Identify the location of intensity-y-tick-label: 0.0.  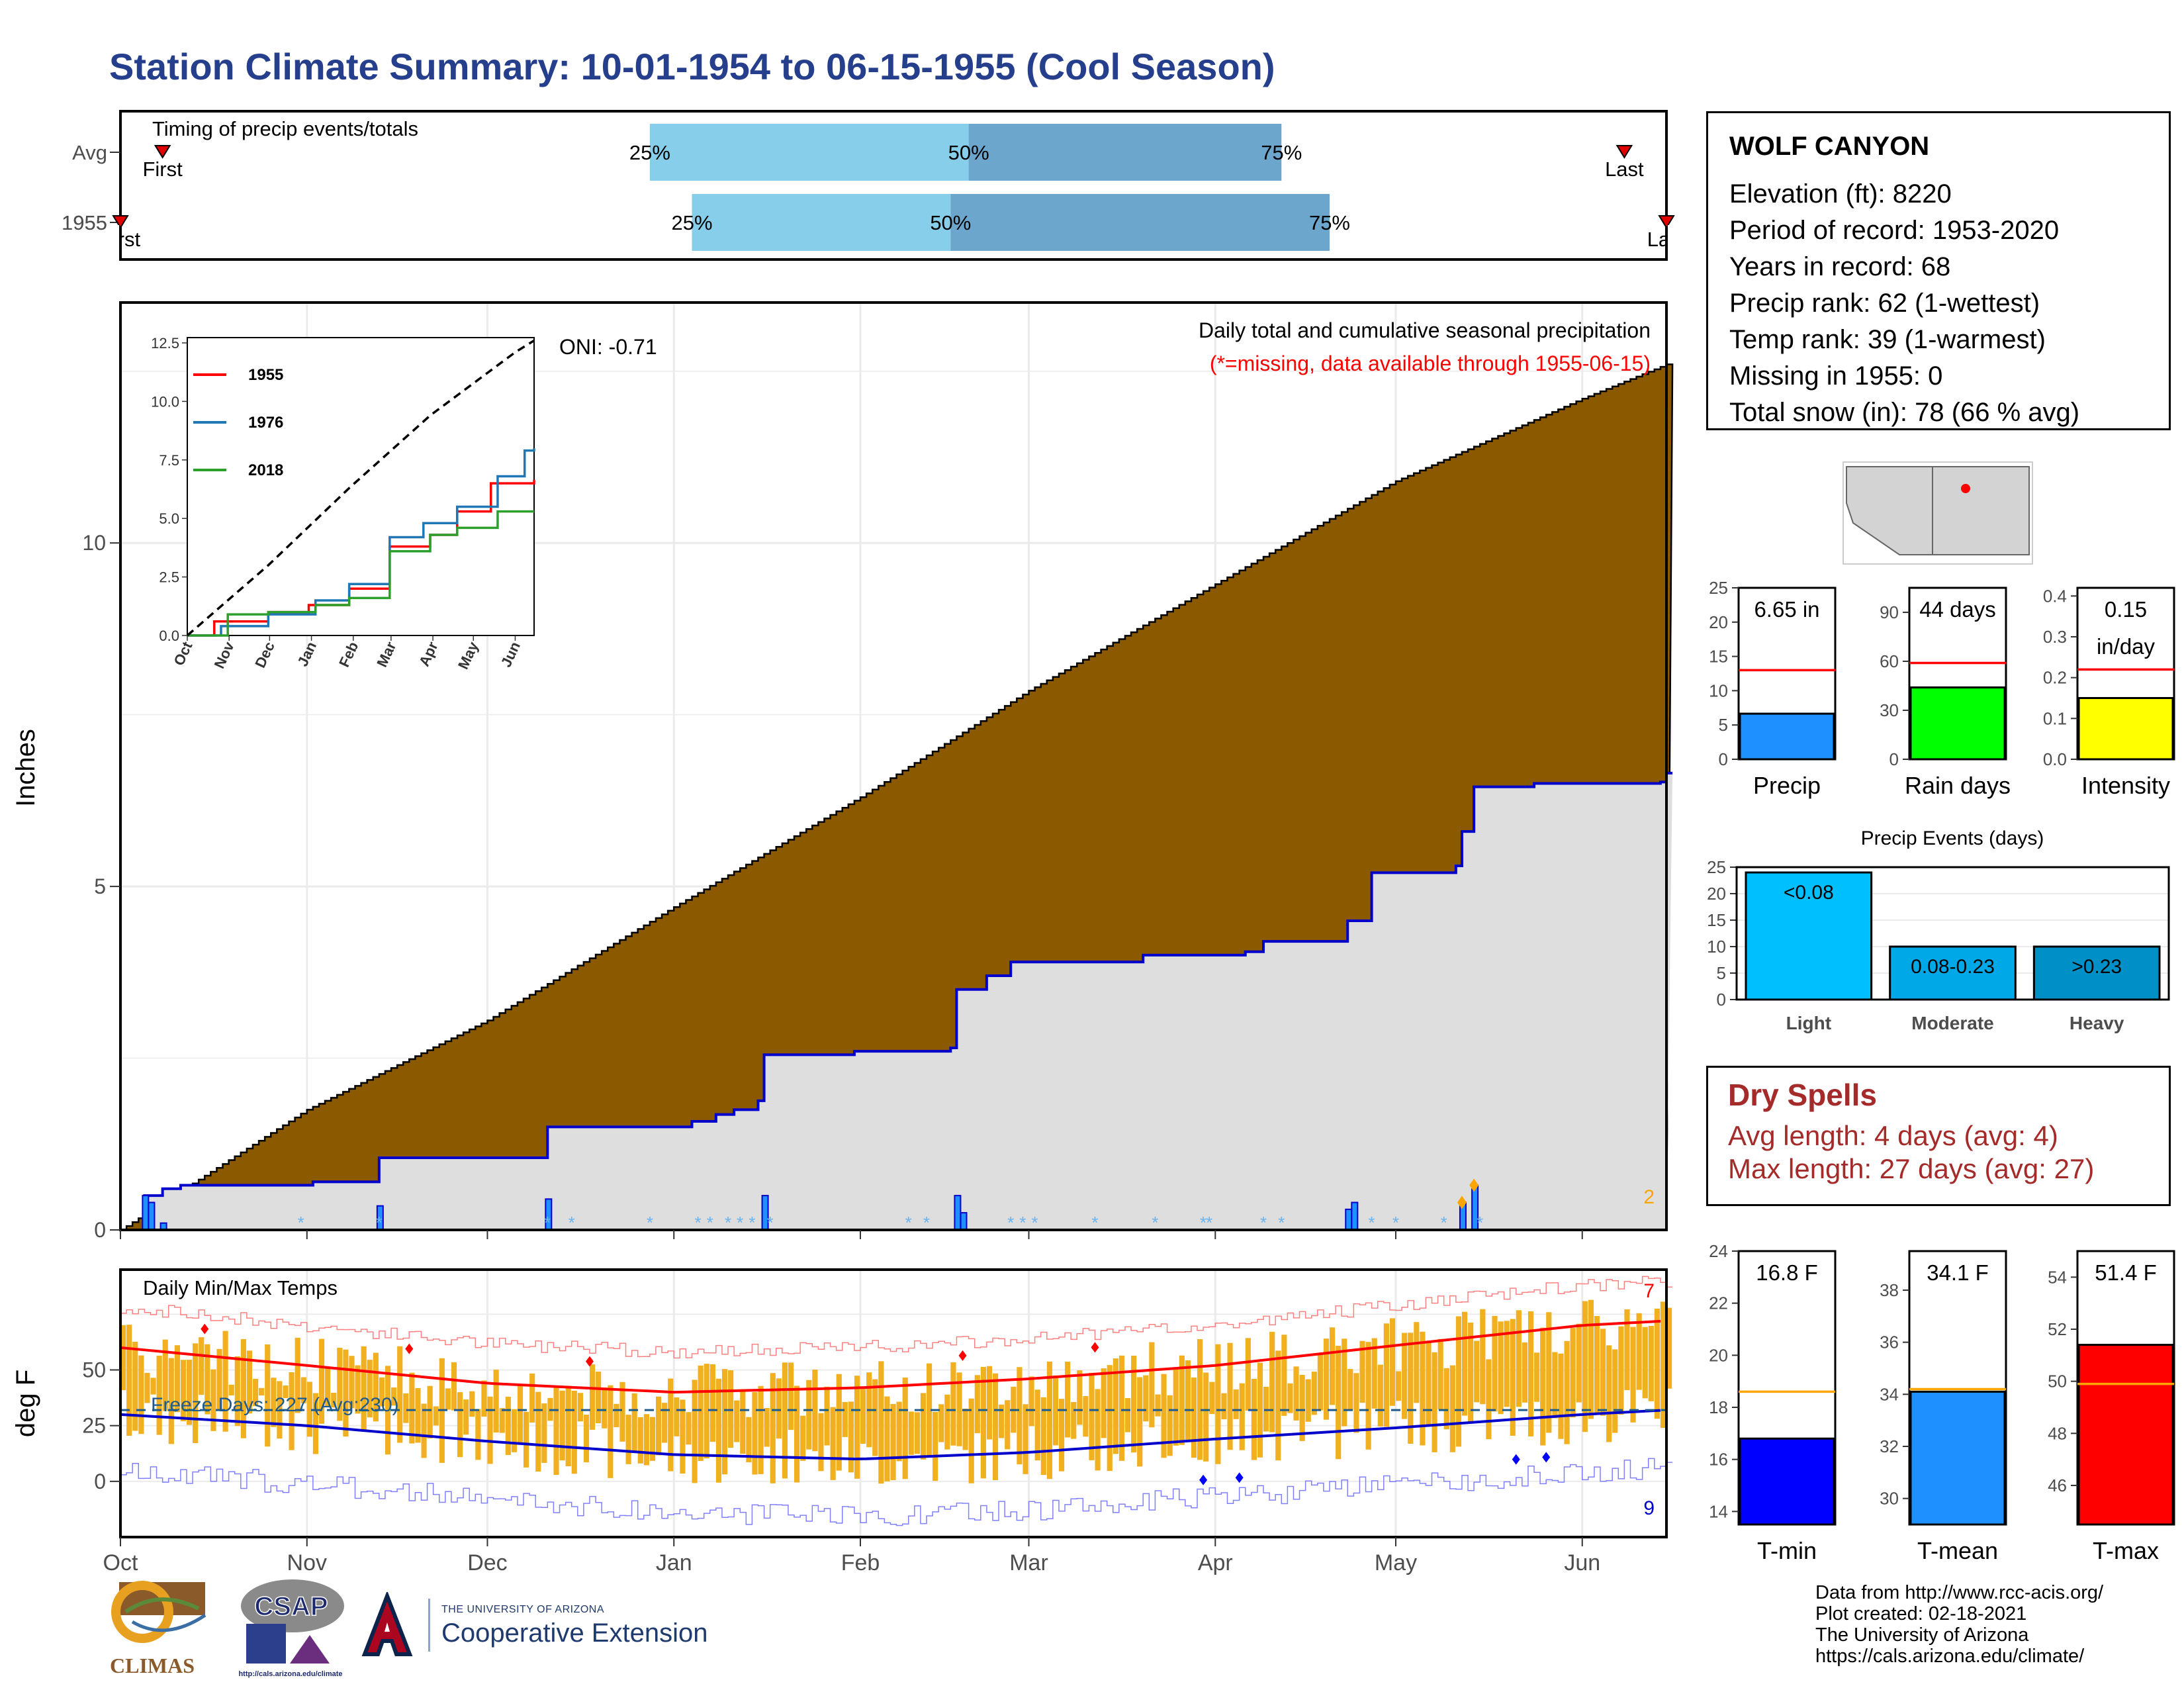
(2055, 759).